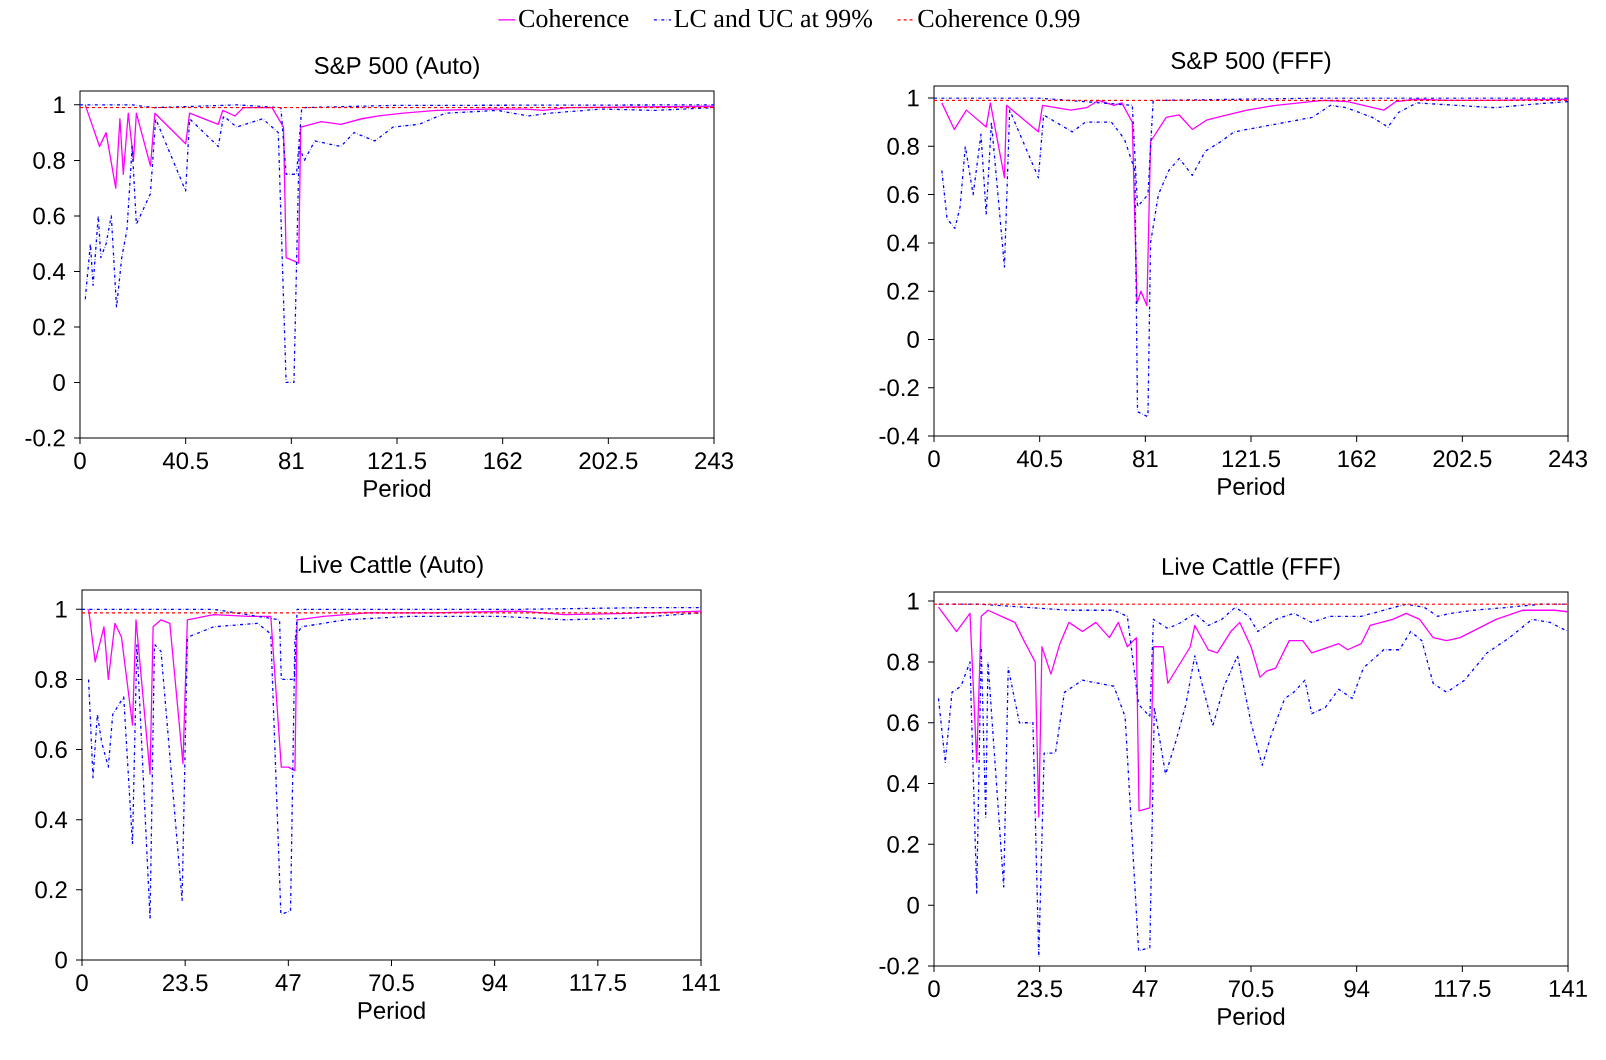 The height and width of the screenshot is (1060, 1606). I want to click on chart-title: S&P 500 (FFF), so click(1251, 62).